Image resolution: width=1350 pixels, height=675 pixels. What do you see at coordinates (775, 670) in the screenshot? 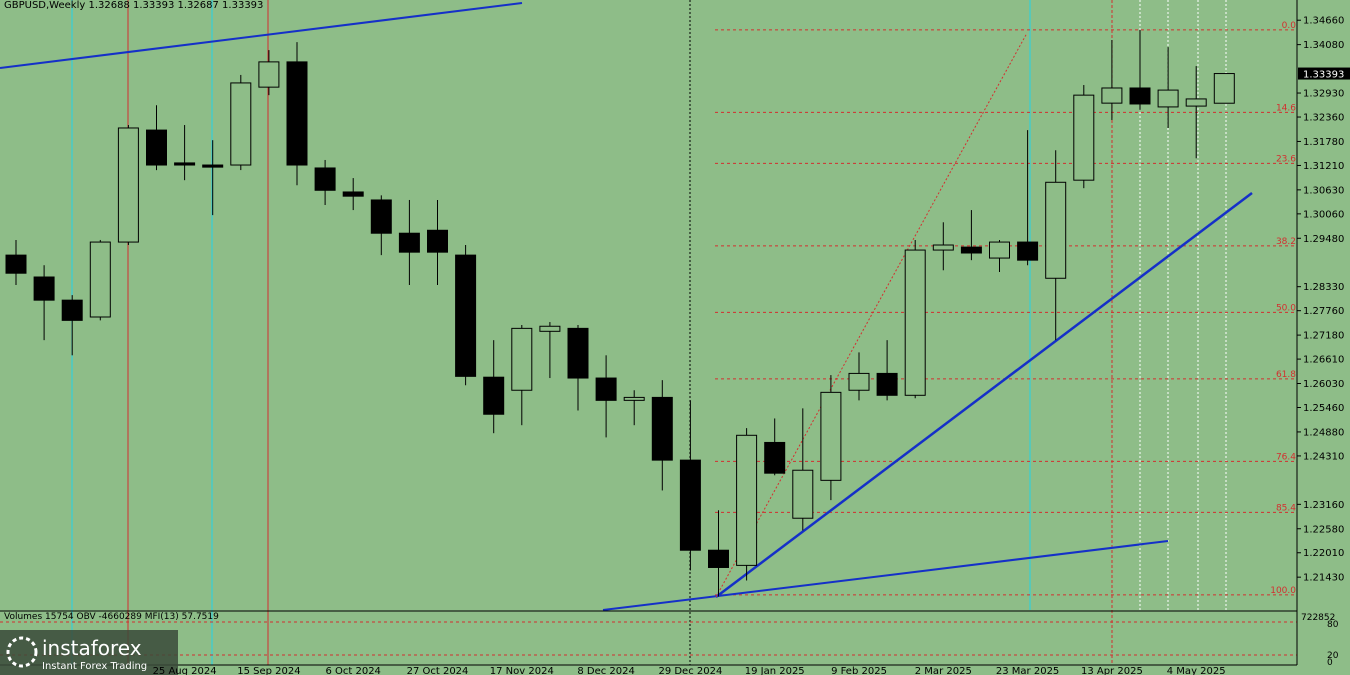
I see `x-tick-label: 19 Jan 2025` at bounding box center [775, 670].